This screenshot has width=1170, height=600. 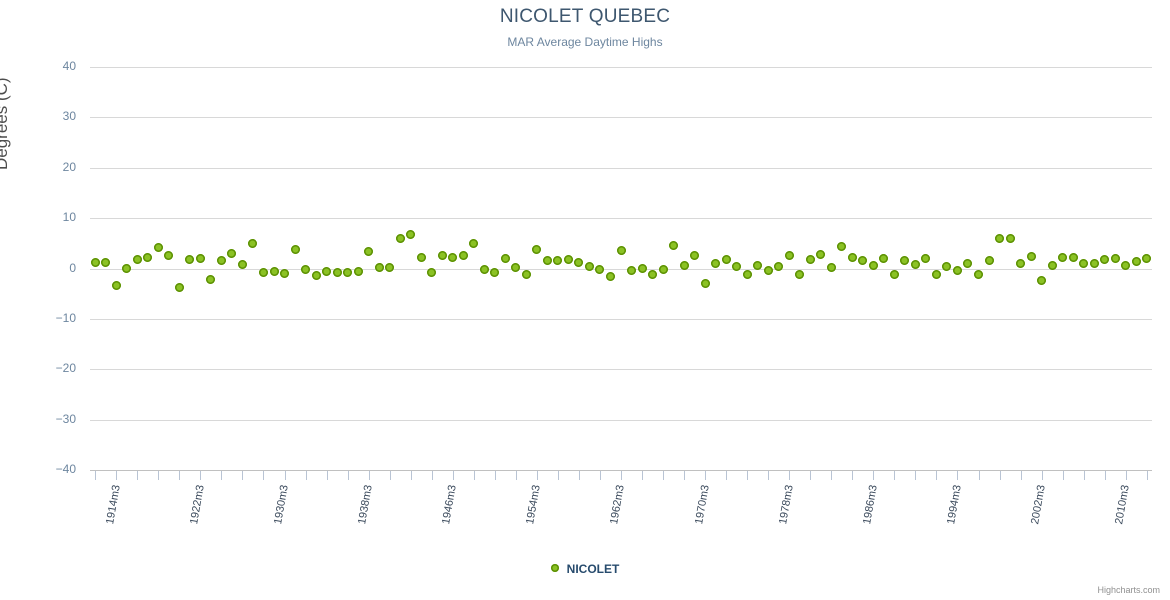 What do you see at coordinates (584, 569) in the screenshot?
I see `legend-item-nicolet: NICOLET` at bounding box center [584, 569].